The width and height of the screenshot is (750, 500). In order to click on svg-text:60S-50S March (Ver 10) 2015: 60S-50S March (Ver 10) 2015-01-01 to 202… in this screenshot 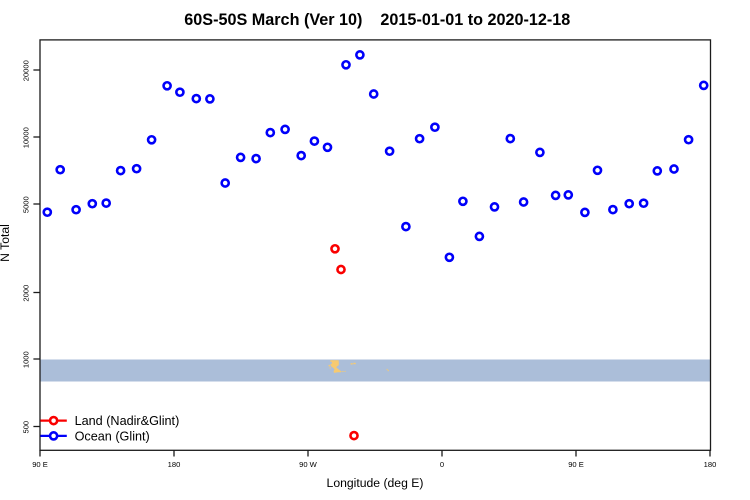, I will do `click(377, 20)`.